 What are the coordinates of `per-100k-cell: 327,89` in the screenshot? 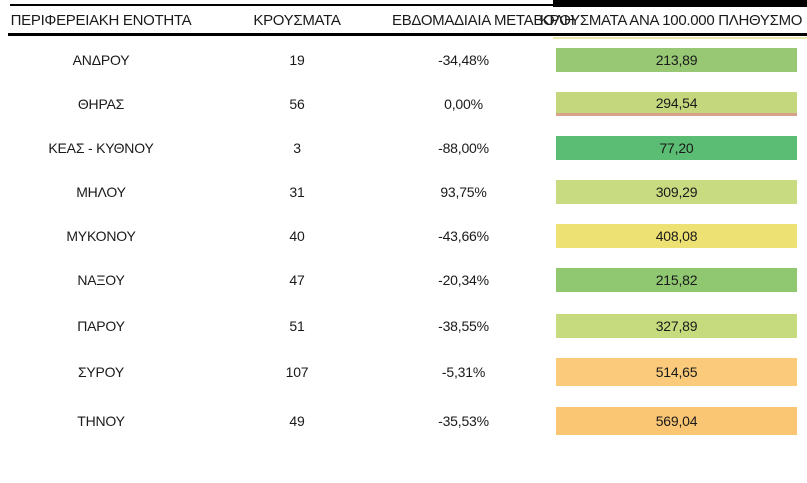 It's located at (671, 325).